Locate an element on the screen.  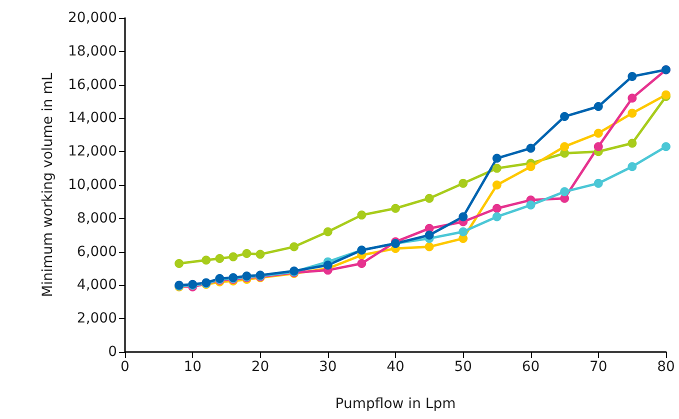
y-tick-label: 4,000 is located at coordinates (96, 285).